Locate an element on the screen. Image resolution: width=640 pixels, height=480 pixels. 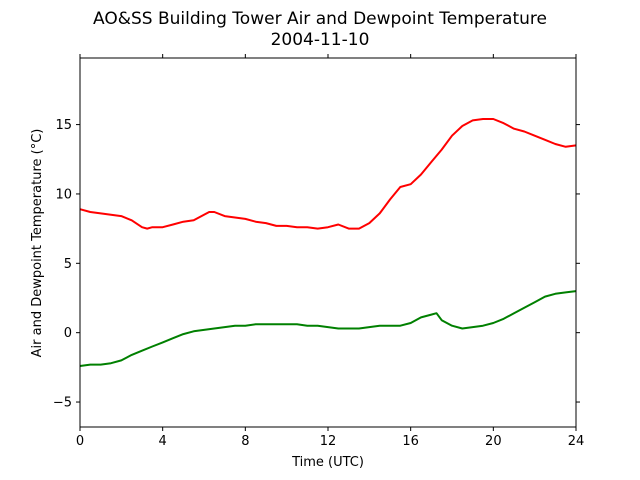
y-tick-label: 0 is located at coordinates (68, 333).